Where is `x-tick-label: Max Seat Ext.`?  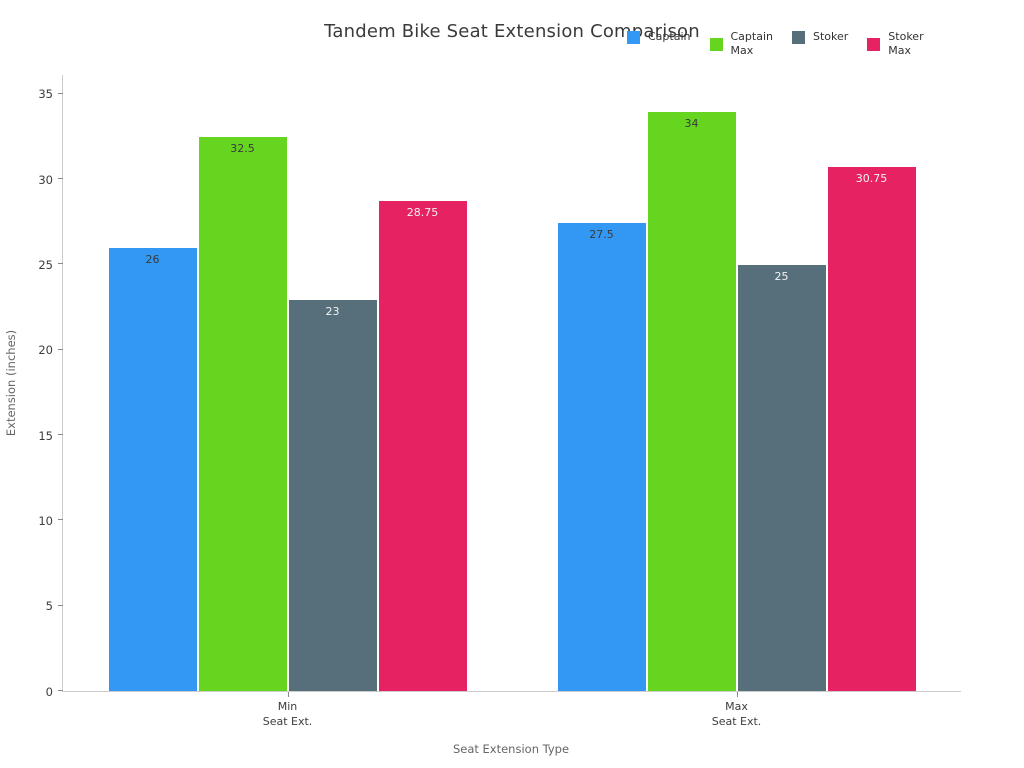
x-tick-label: Max Seat Ext. is located at coordinates (736, 714).